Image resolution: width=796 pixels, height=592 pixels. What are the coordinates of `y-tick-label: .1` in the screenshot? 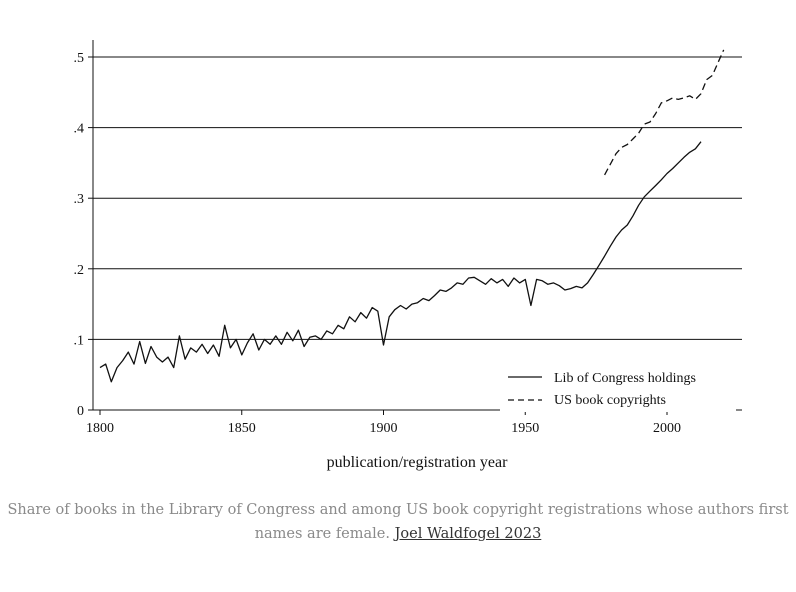 It's located at (79, 340).